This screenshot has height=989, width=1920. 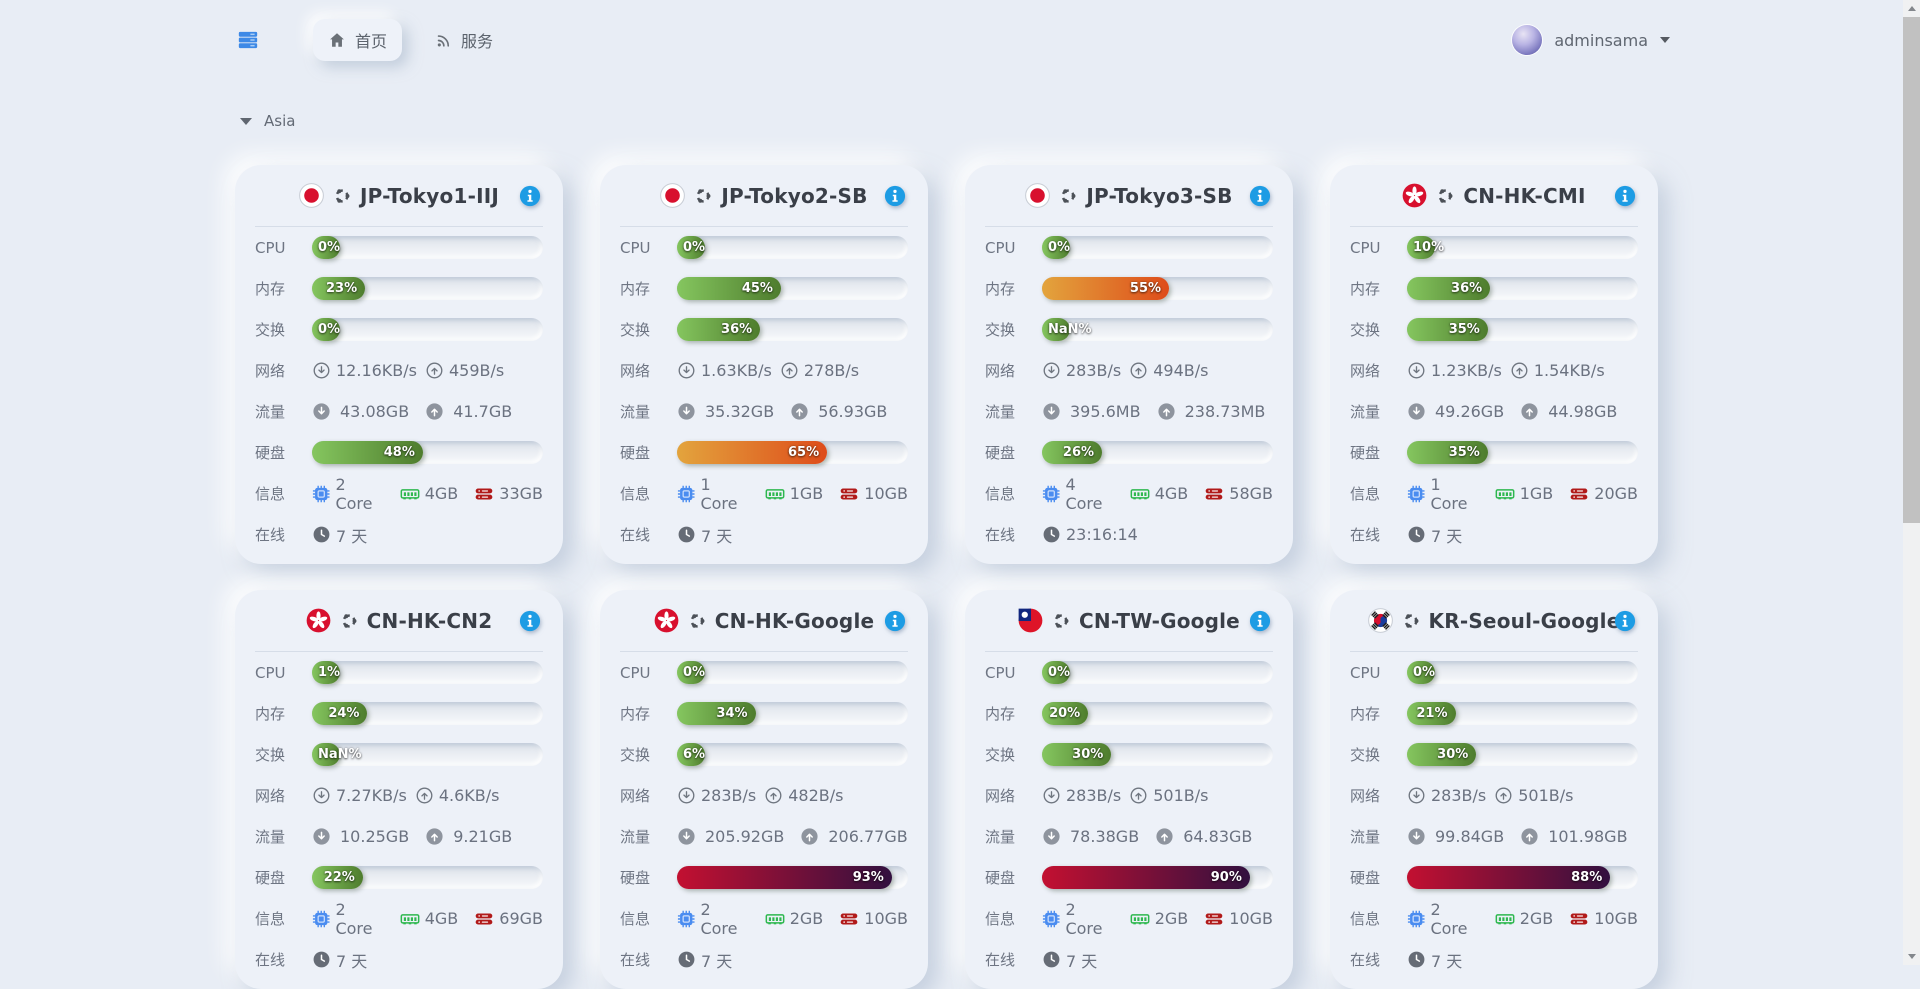 I want to click on user-menu: adminsama, so click(x=1591, y=40).